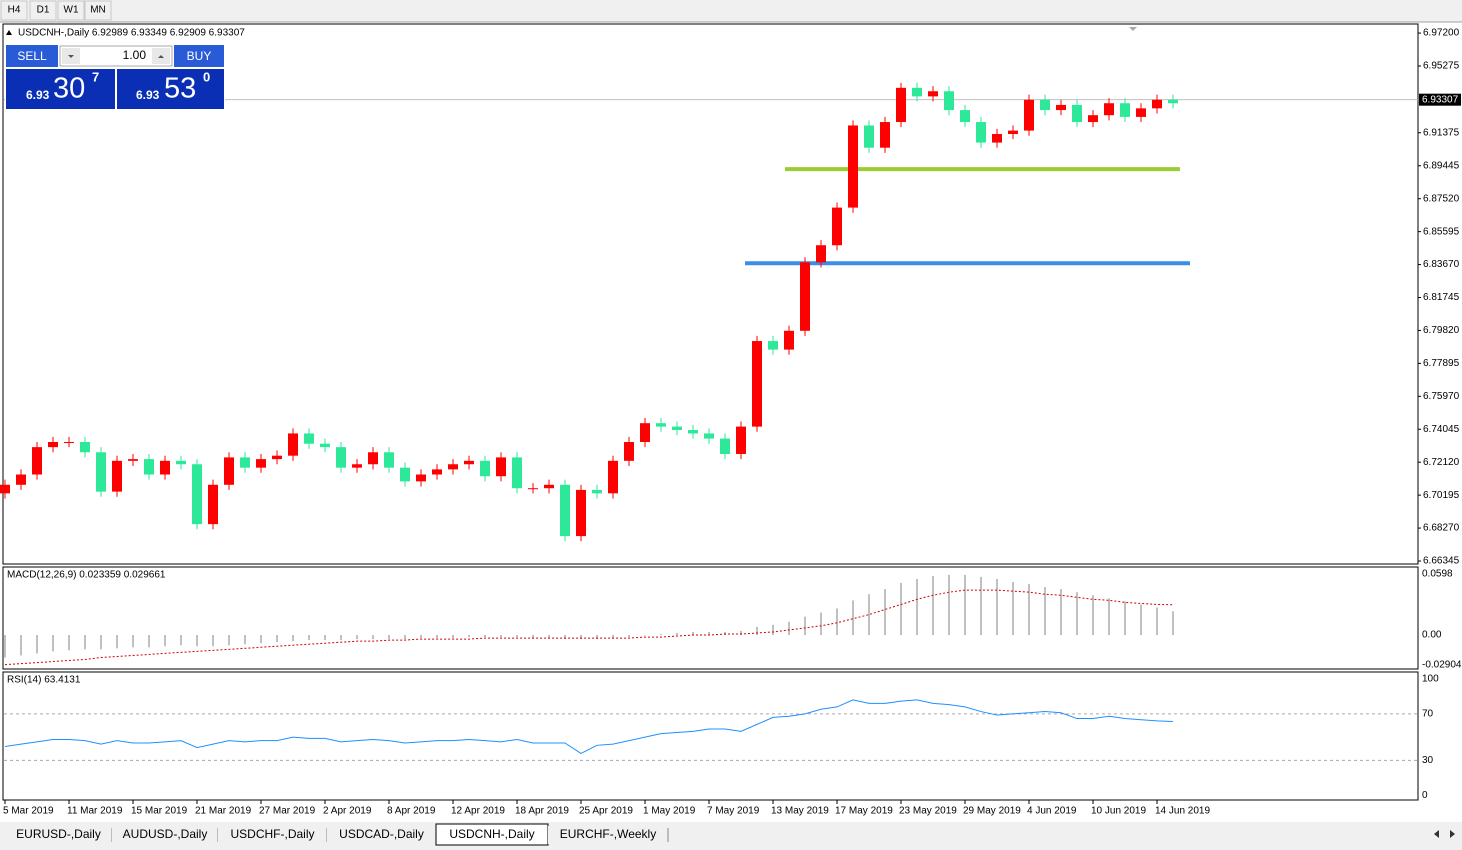 Image resolution: width=1462 pixels, height=850 pixels. Describe the element at coordinates (116, 56) in the screenshot. I see `lot-box` at that location.